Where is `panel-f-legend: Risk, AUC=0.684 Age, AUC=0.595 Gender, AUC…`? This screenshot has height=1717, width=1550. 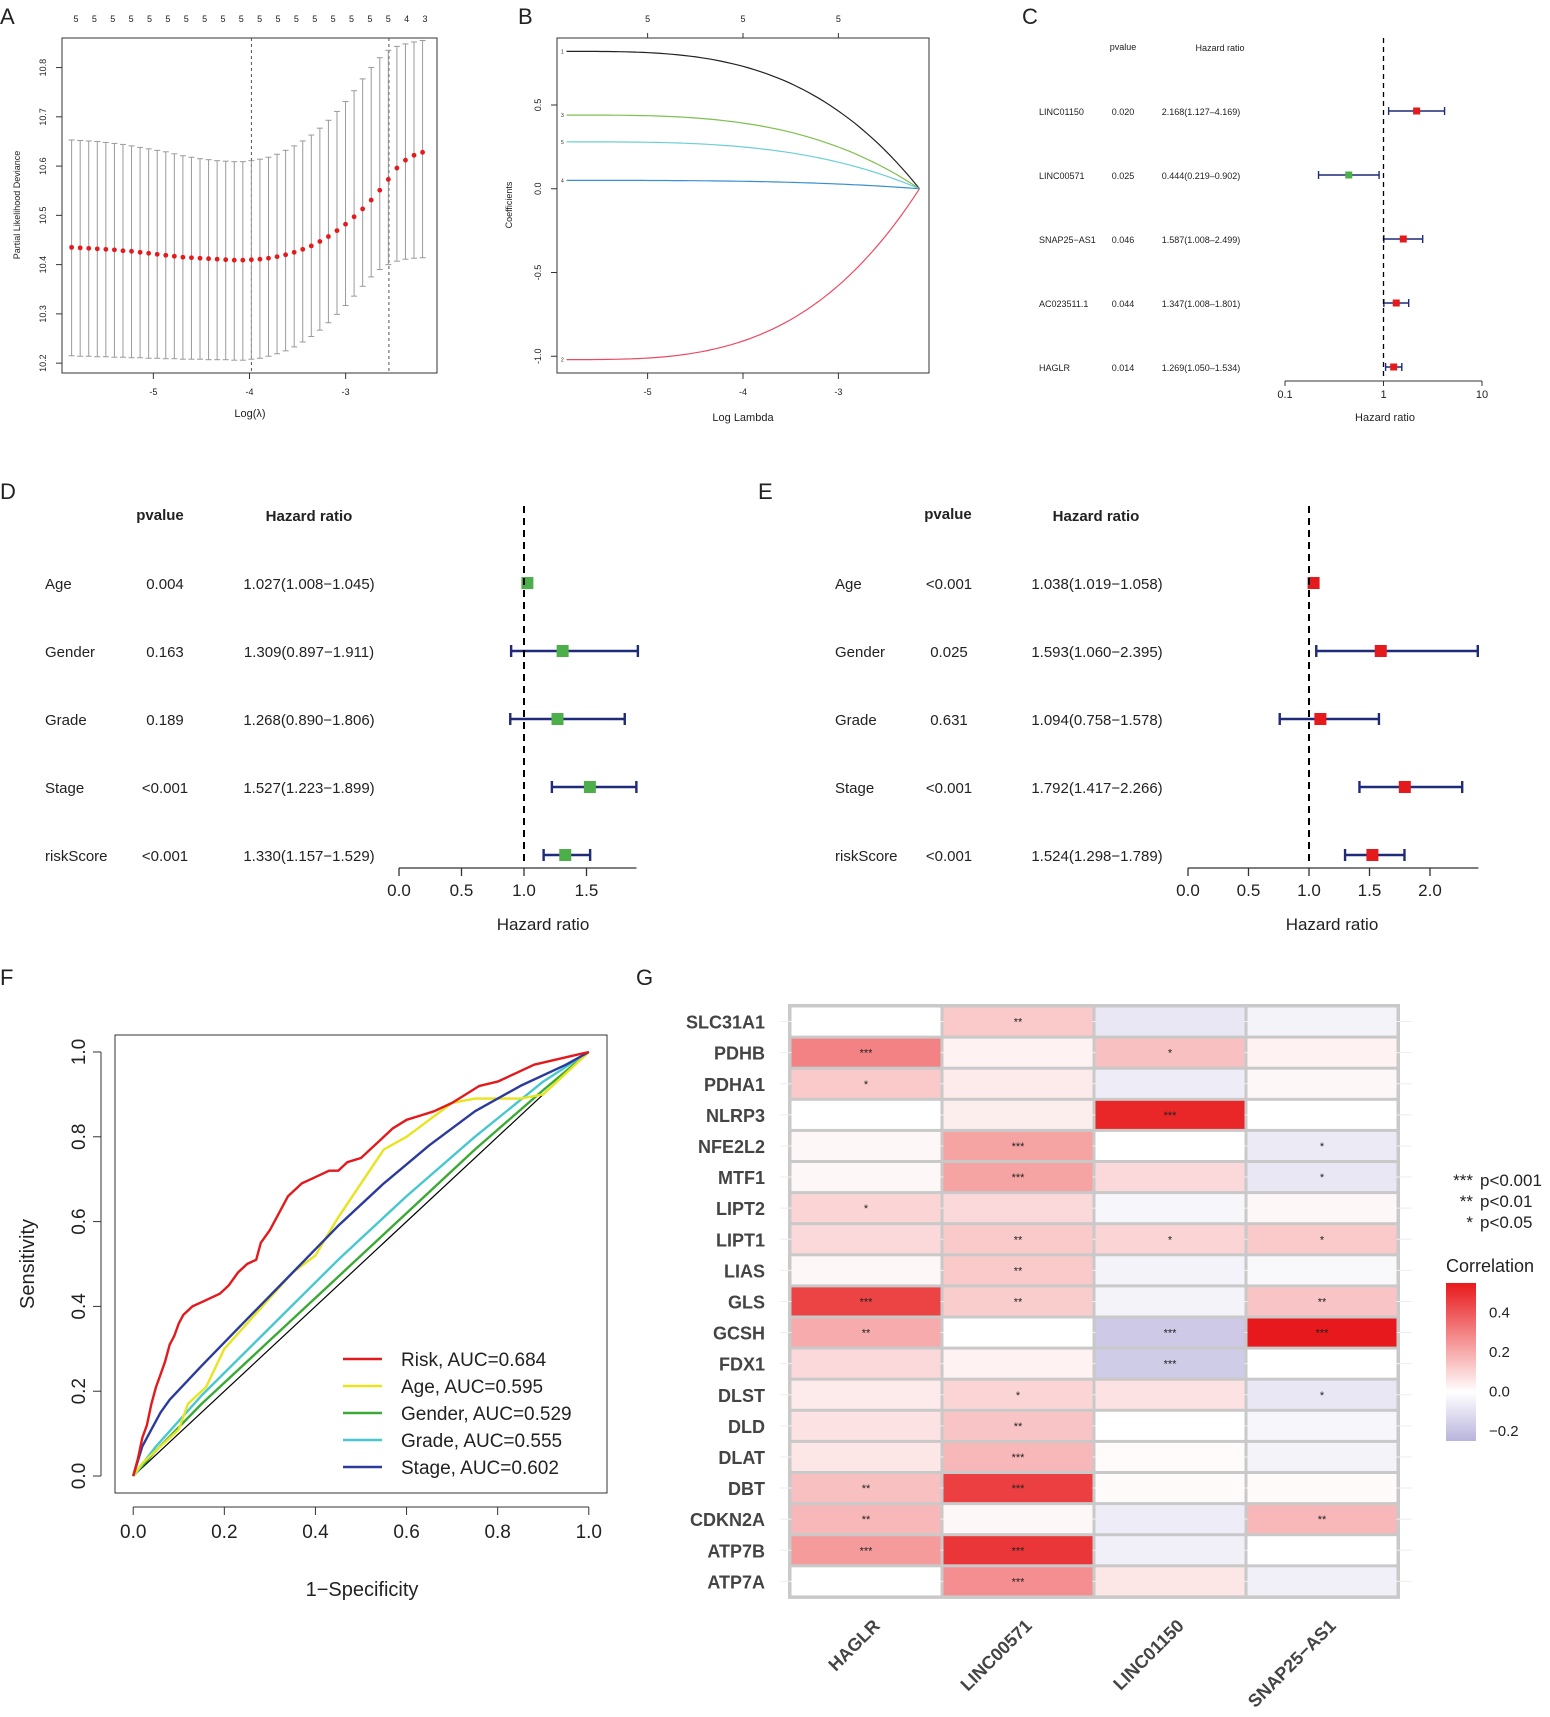
panel-f-legend: Risk, AUC=0.684 Age, AUC=0.595 Gender, AUC… is located at coordinates (457, 1414).